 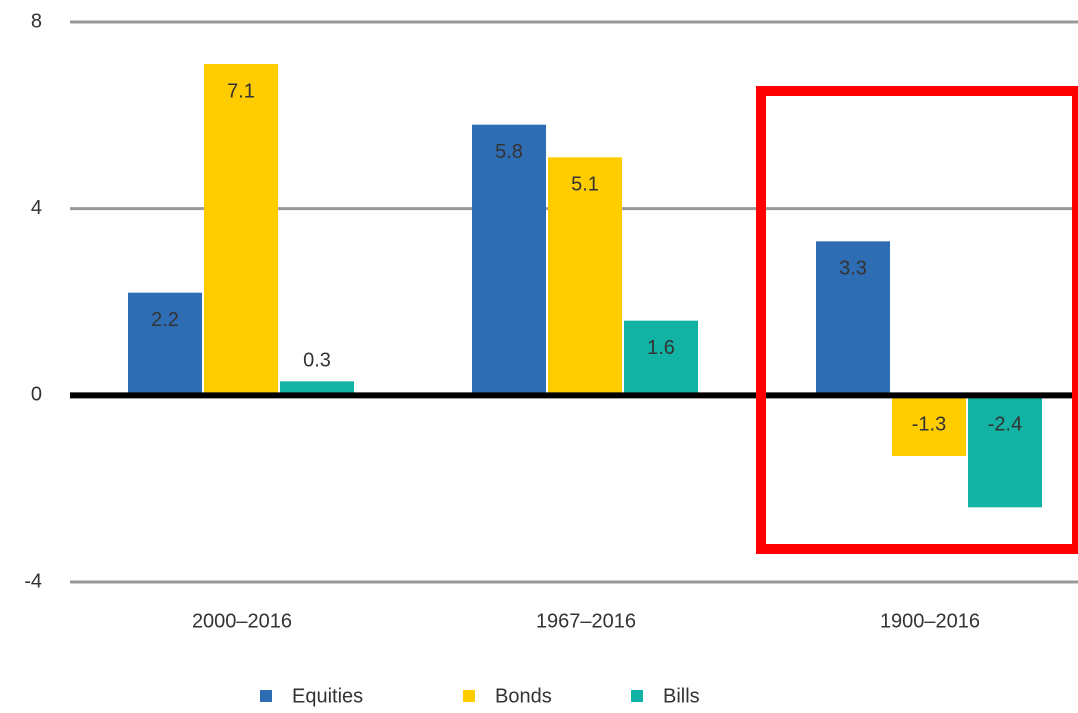 What do you see at coordinates (681, 696) in the screenshot?
I see `legend-label: Bills` at bounding box center [681, 696].